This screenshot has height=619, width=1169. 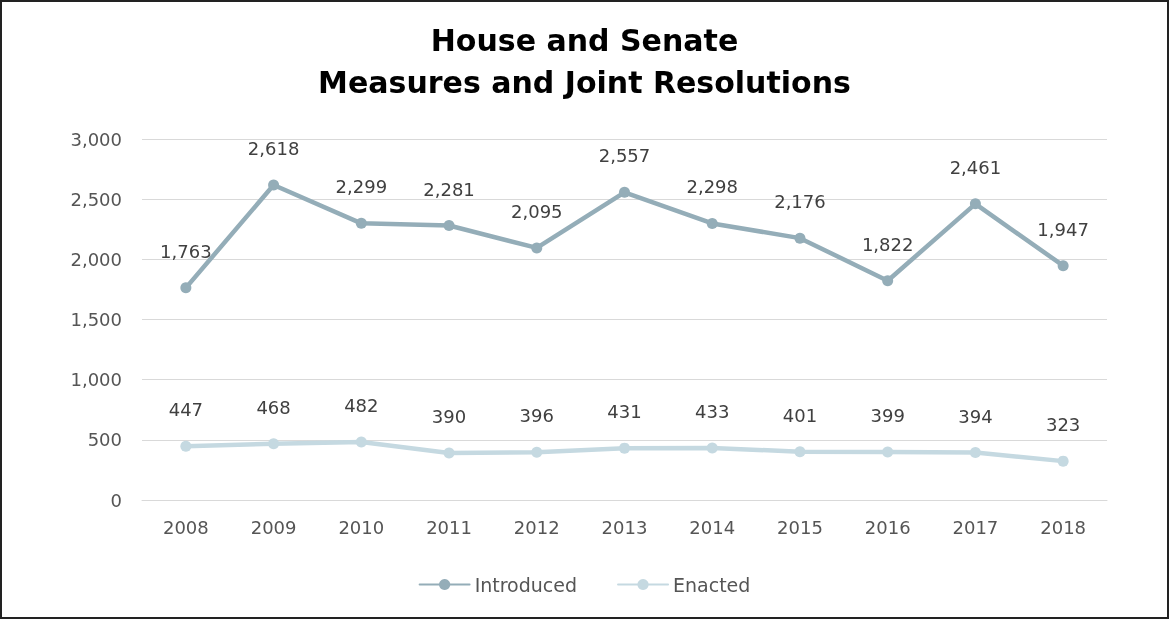 I want to click on data-label: 1,947, so click(x=1063, y=229).